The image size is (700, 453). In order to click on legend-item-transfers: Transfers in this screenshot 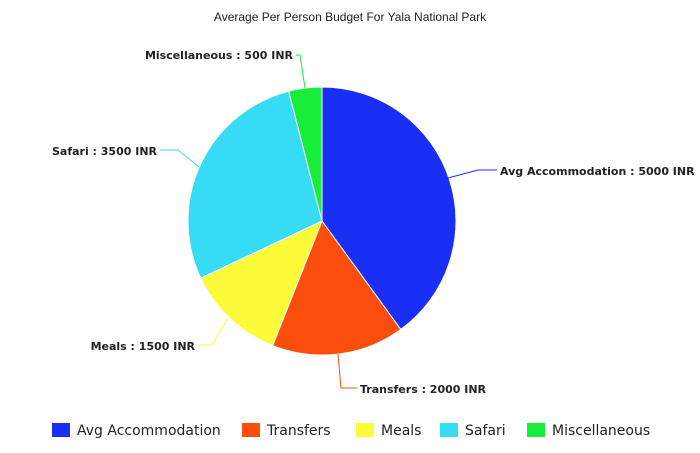, I will do `click(286, 431)`.